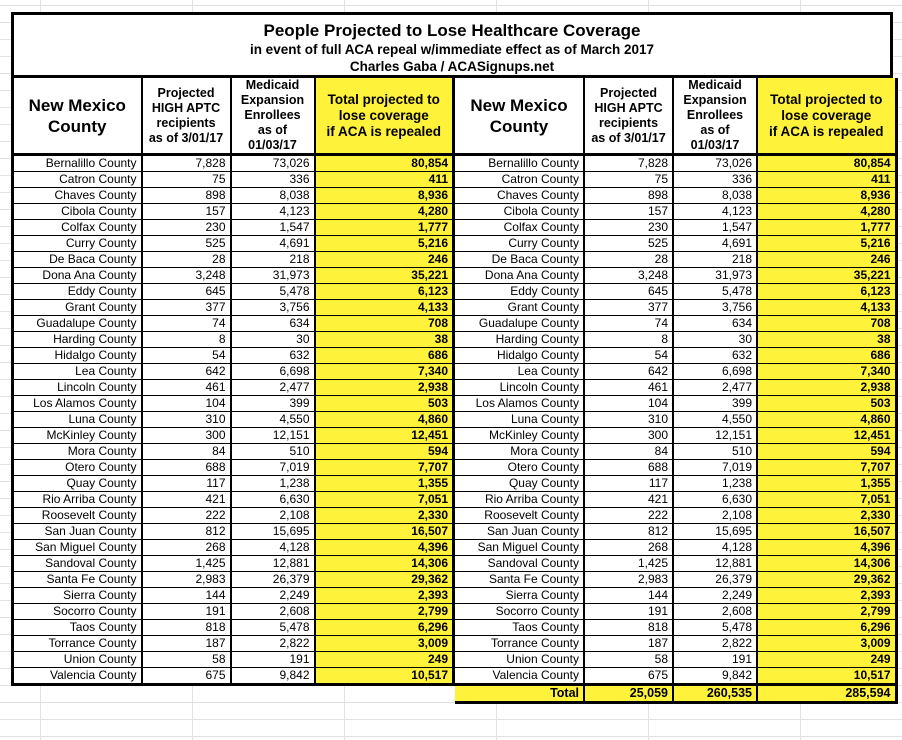 This screenshot has width=902, height=740. I want to click on col-header-county: New Mexico County, so click(77, 117).